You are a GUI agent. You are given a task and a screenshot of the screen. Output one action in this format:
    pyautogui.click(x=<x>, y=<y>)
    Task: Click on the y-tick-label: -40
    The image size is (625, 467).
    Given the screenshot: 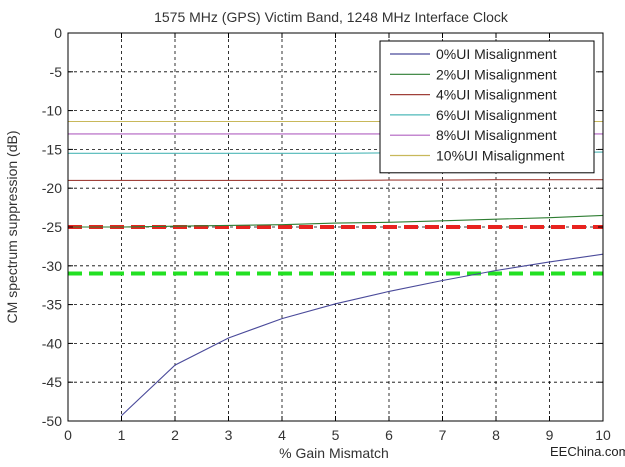 What is the action you would take?
    pyautogui.click(x=52, y=343)
    